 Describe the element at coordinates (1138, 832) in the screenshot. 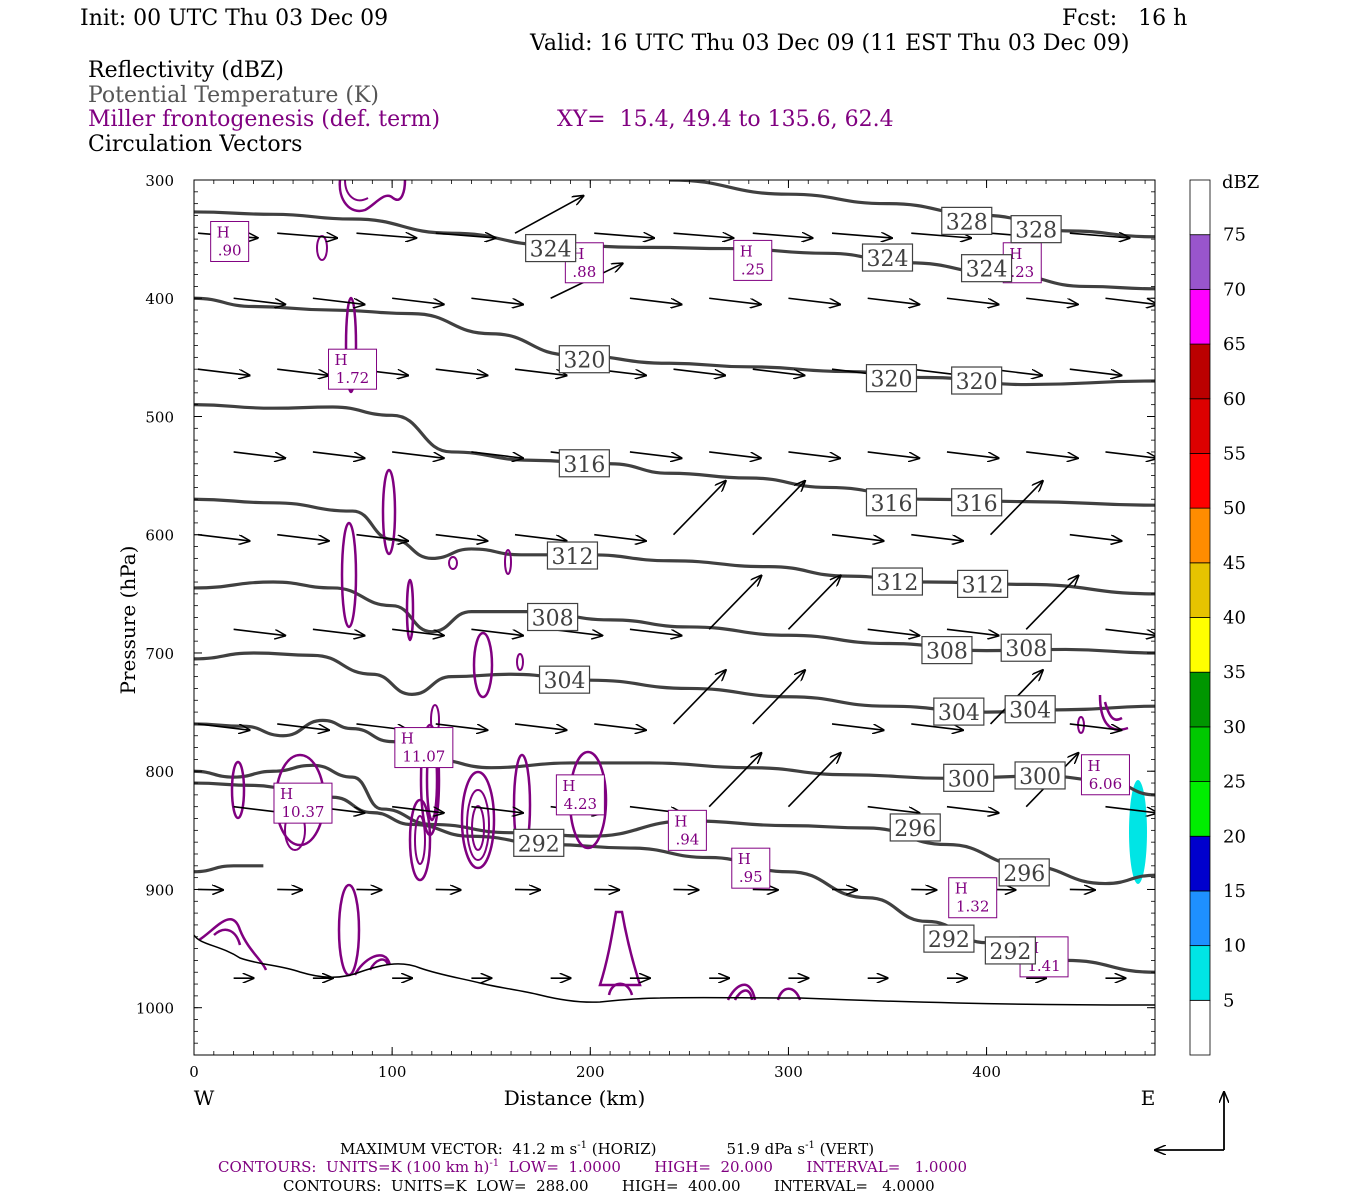

I see `reflectivity-echo` at that location.